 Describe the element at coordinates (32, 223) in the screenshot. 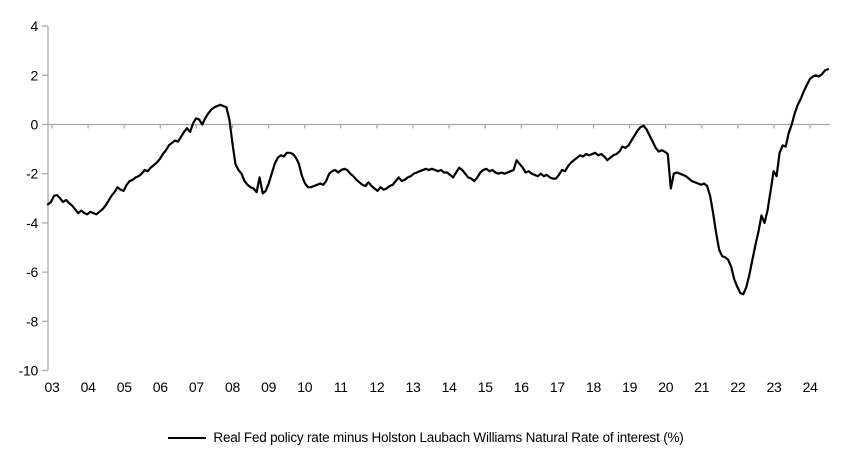

I see `svg-text: -4` at that location.